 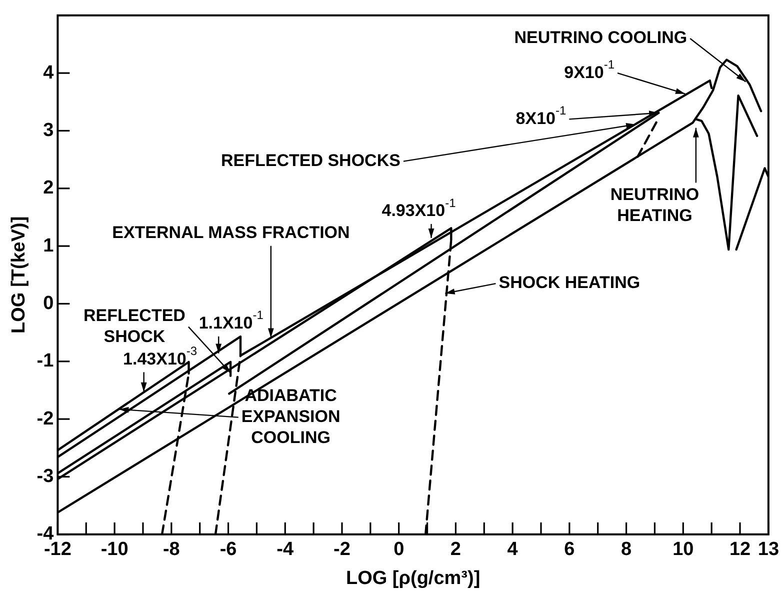 What do you see at coordinates (290, 417) in the screenshot?
I see `annotation: ADIABATIC EXPANSION COOLING` at bounding box center [290, 417].